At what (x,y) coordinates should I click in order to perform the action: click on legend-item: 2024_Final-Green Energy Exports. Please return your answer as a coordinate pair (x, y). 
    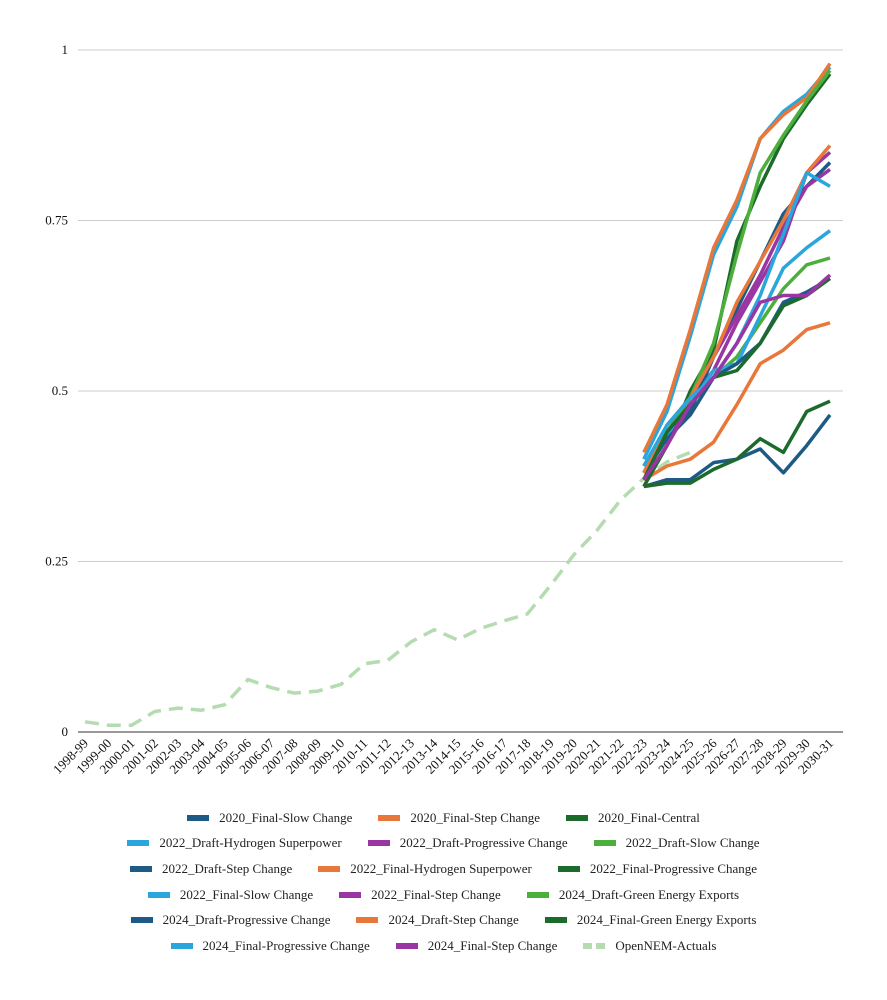
    Looking at the image, I should click on (650, 920).